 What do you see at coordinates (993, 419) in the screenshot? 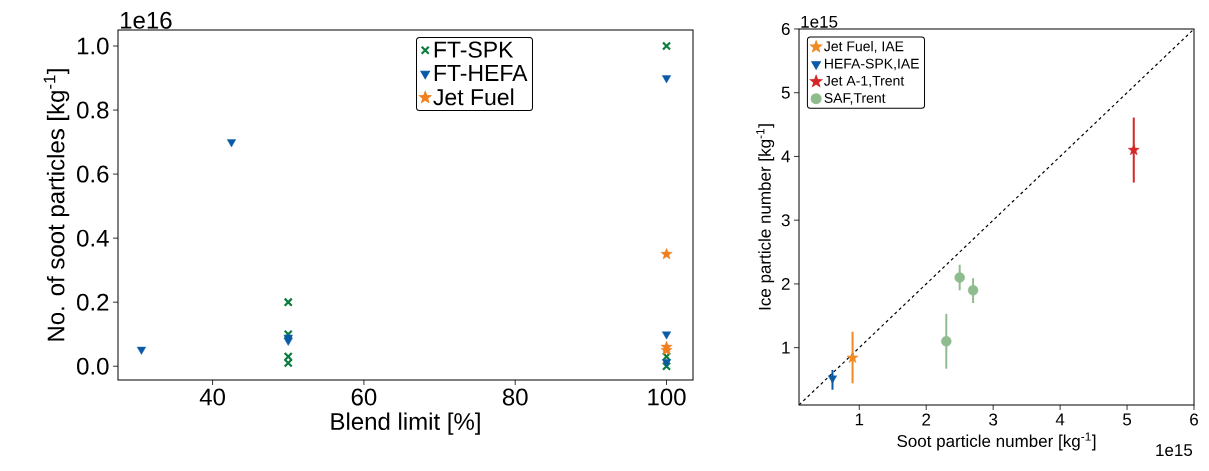
I see `x-tick-label: 3` at bounding box center [993, 419].